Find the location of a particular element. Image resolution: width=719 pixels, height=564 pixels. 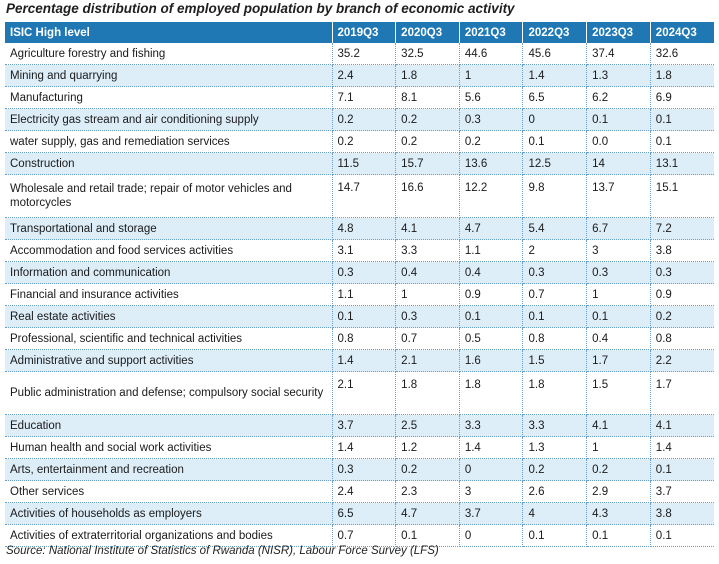

row-label-cell: Education is located at coordinates (169, 425).